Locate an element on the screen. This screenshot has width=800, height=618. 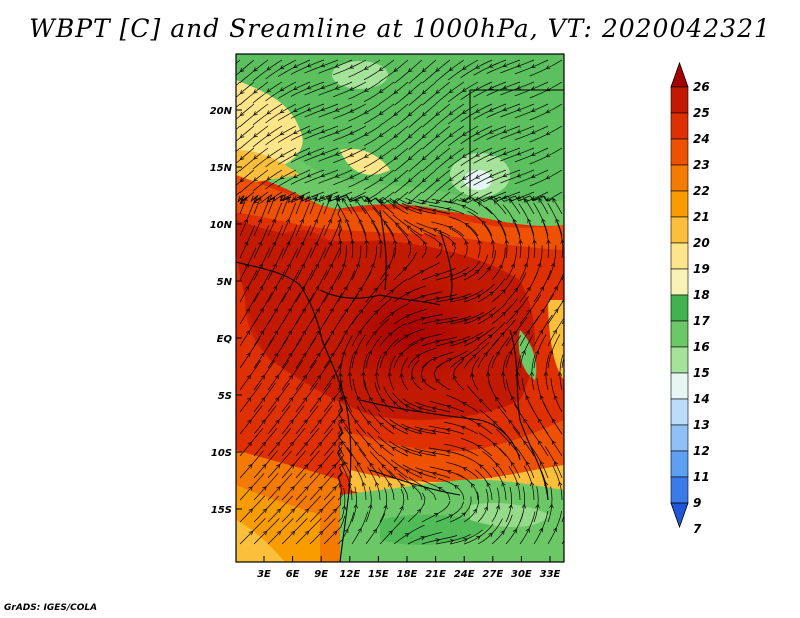
colorbar-swatch is located at coordinates (679, 464).